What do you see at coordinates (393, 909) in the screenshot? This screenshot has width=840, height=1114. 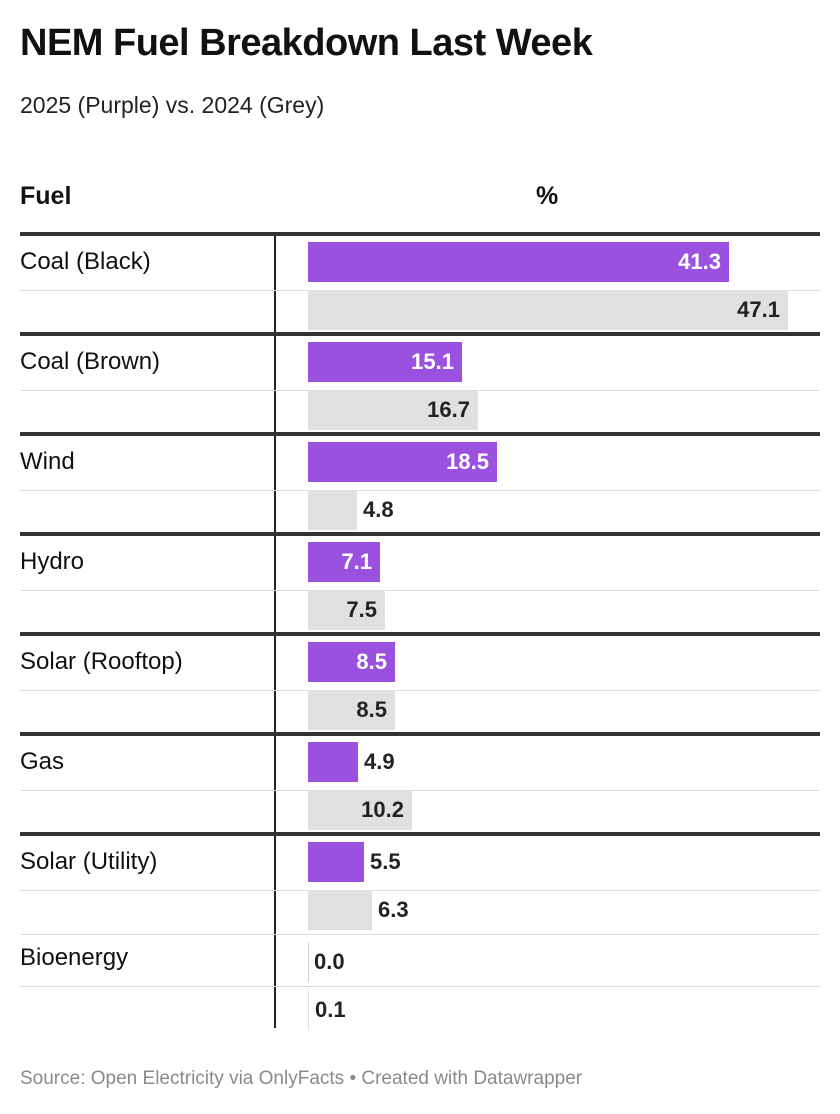 I see `value-label-2024: 6.3` at bounding box center [393, 909].